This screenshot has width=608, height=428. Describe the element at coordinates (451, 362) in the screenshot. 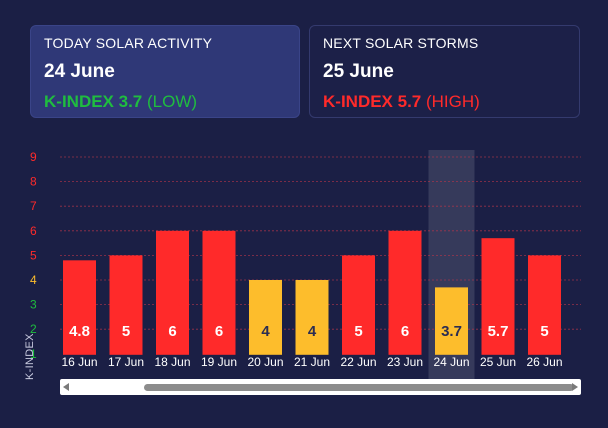

I see `x-category-label: 24 Jun` at that location.